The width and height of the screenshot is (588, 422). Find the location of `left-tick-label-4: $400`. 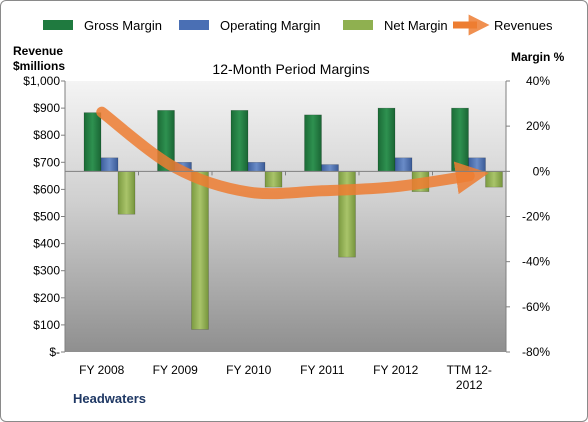

left-tick-label-4: $400 is located at coordinates (46, 244).